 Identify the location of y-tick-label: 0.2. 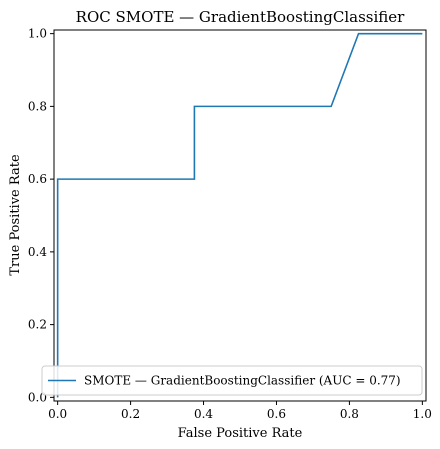
(37, 325).